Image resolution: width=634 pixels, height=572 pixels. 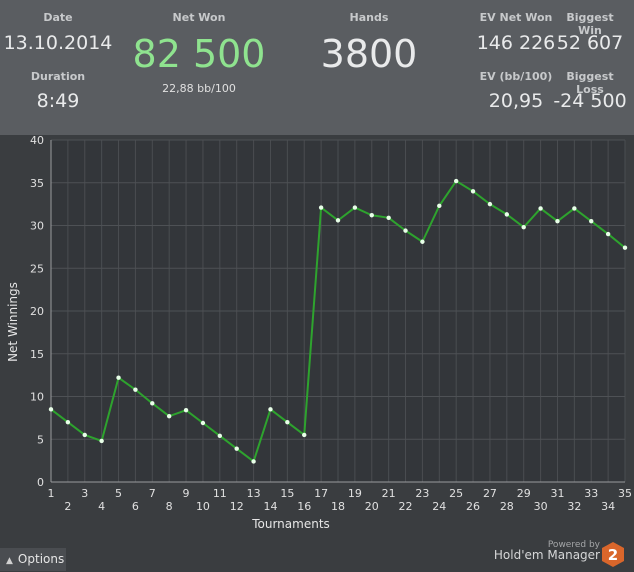 I want to click on x-tick-label: 13, so click(x=254, y=493).